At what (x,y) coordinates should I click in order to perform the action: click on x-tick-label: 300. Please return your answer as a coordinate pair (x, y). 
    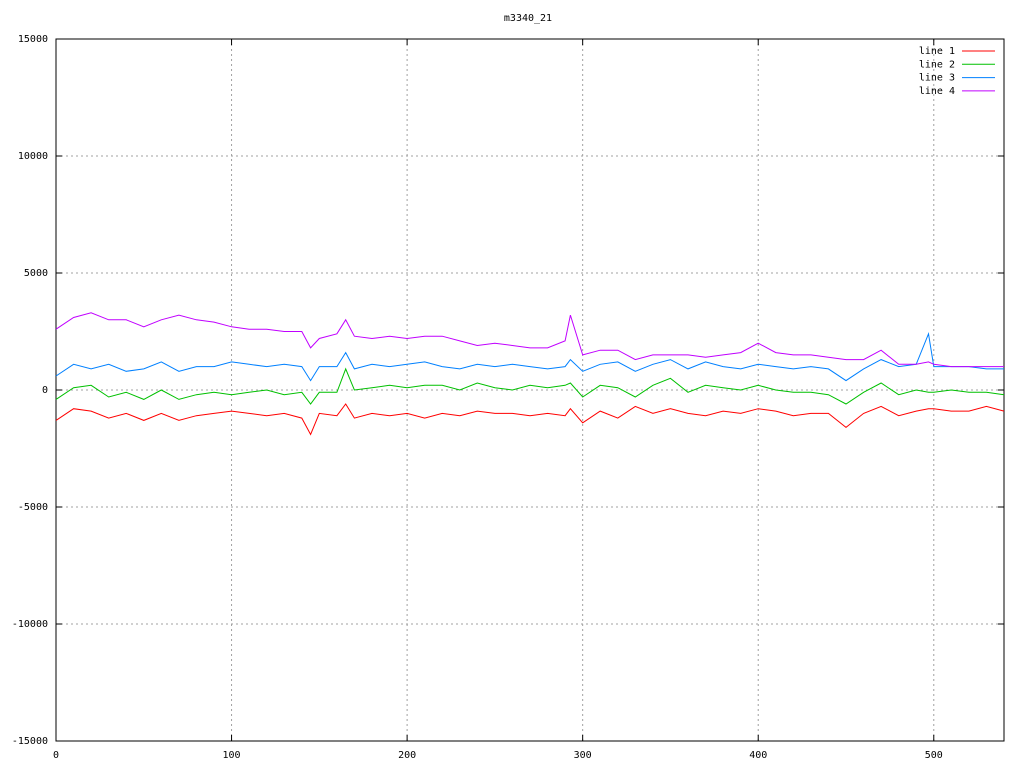
    Looking at the image, I should click on (583, 755).